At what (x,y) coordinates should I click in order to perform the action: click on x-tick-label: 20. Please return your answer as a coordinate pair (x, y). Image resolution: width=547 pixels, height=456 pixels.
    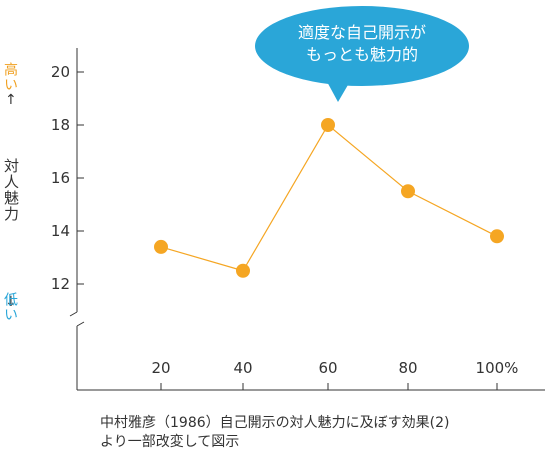
    Looking at the image, I should click on (160, 368).